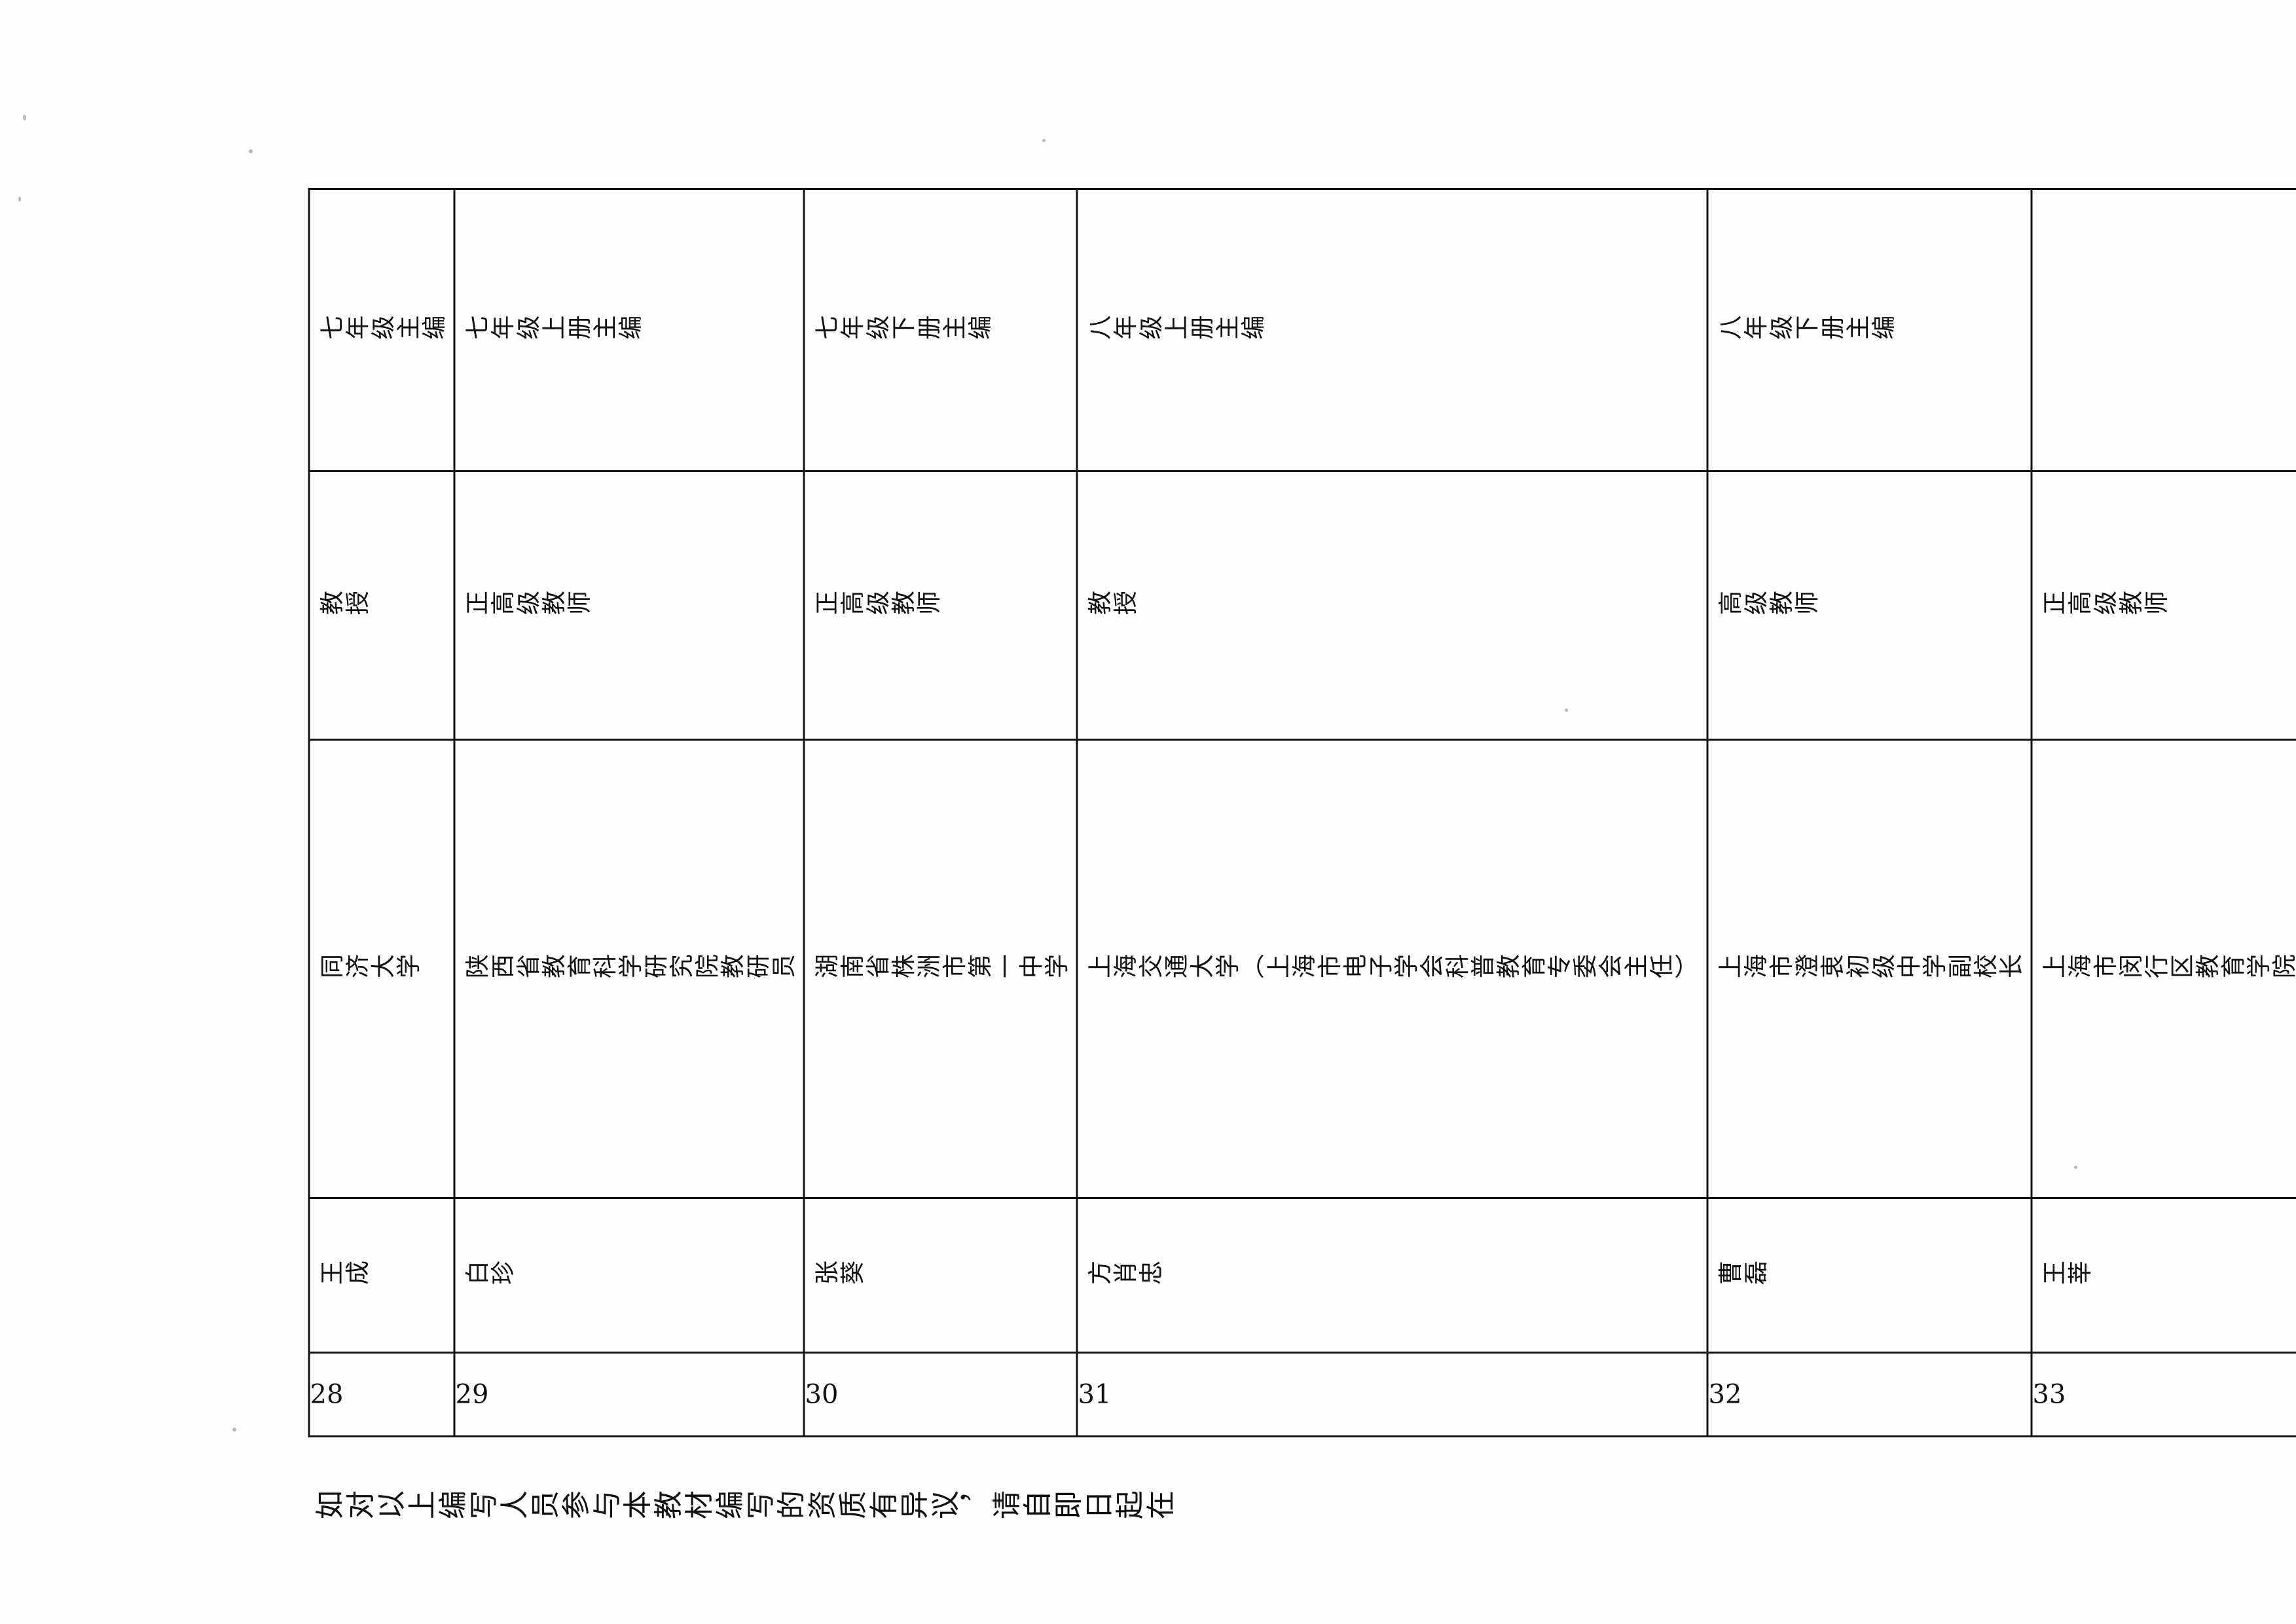 Image resolution: width=2296 pixels, height=1624 pixels. Describe the element at coordinates (629, 1275) in the screenshot. I see `cell-name: 白珍` at that location.